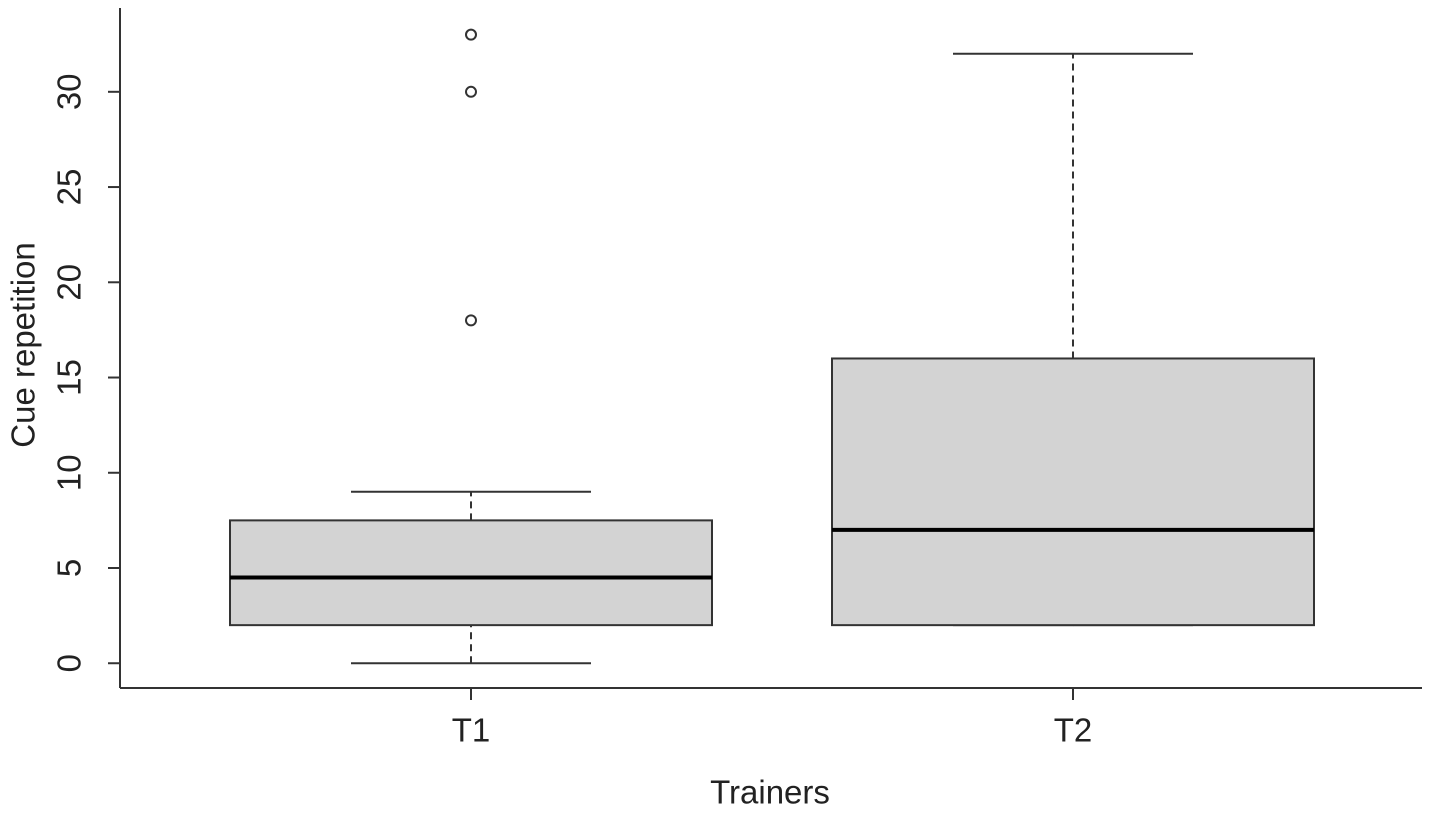 The width and height of the screenshot is (1432, 824). What do you see at coordinates (69, 472) in the screenshot?
I see `y-tick-label: 10` at bounding box center [69, 472].